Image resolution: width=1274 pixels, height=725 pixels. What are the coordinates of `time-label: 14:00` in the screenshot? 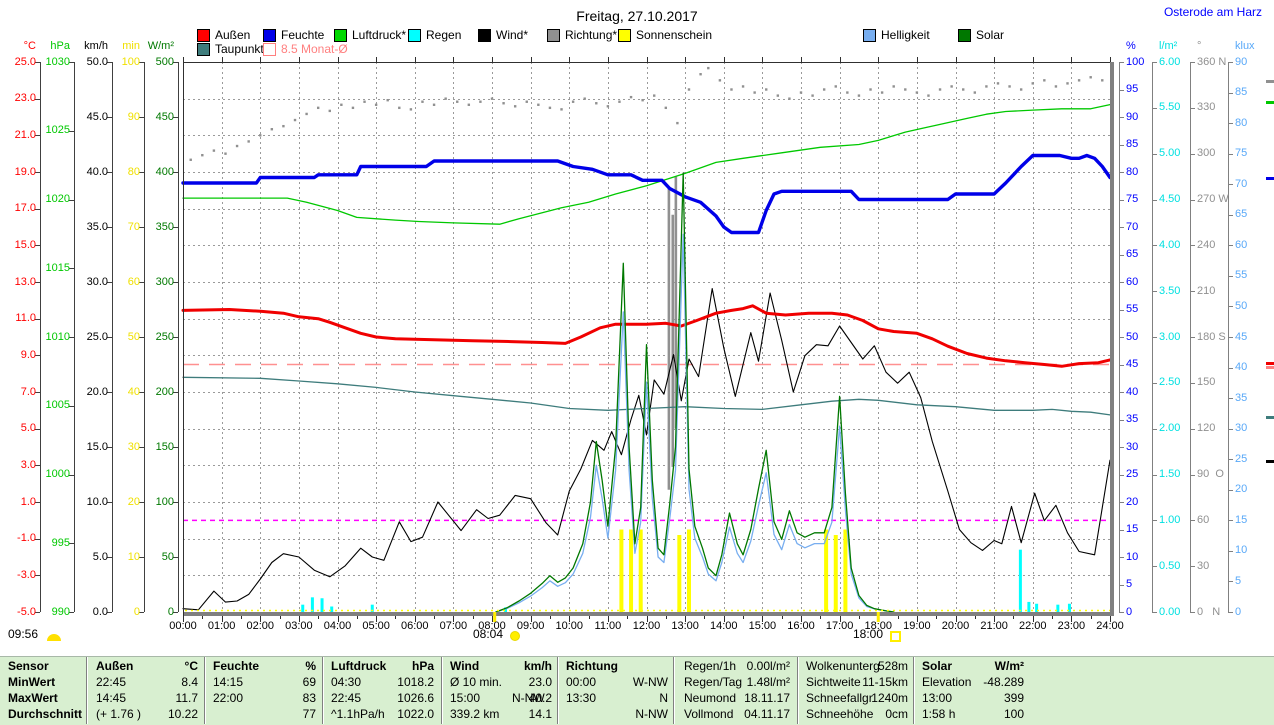 It's located at (723, 626).